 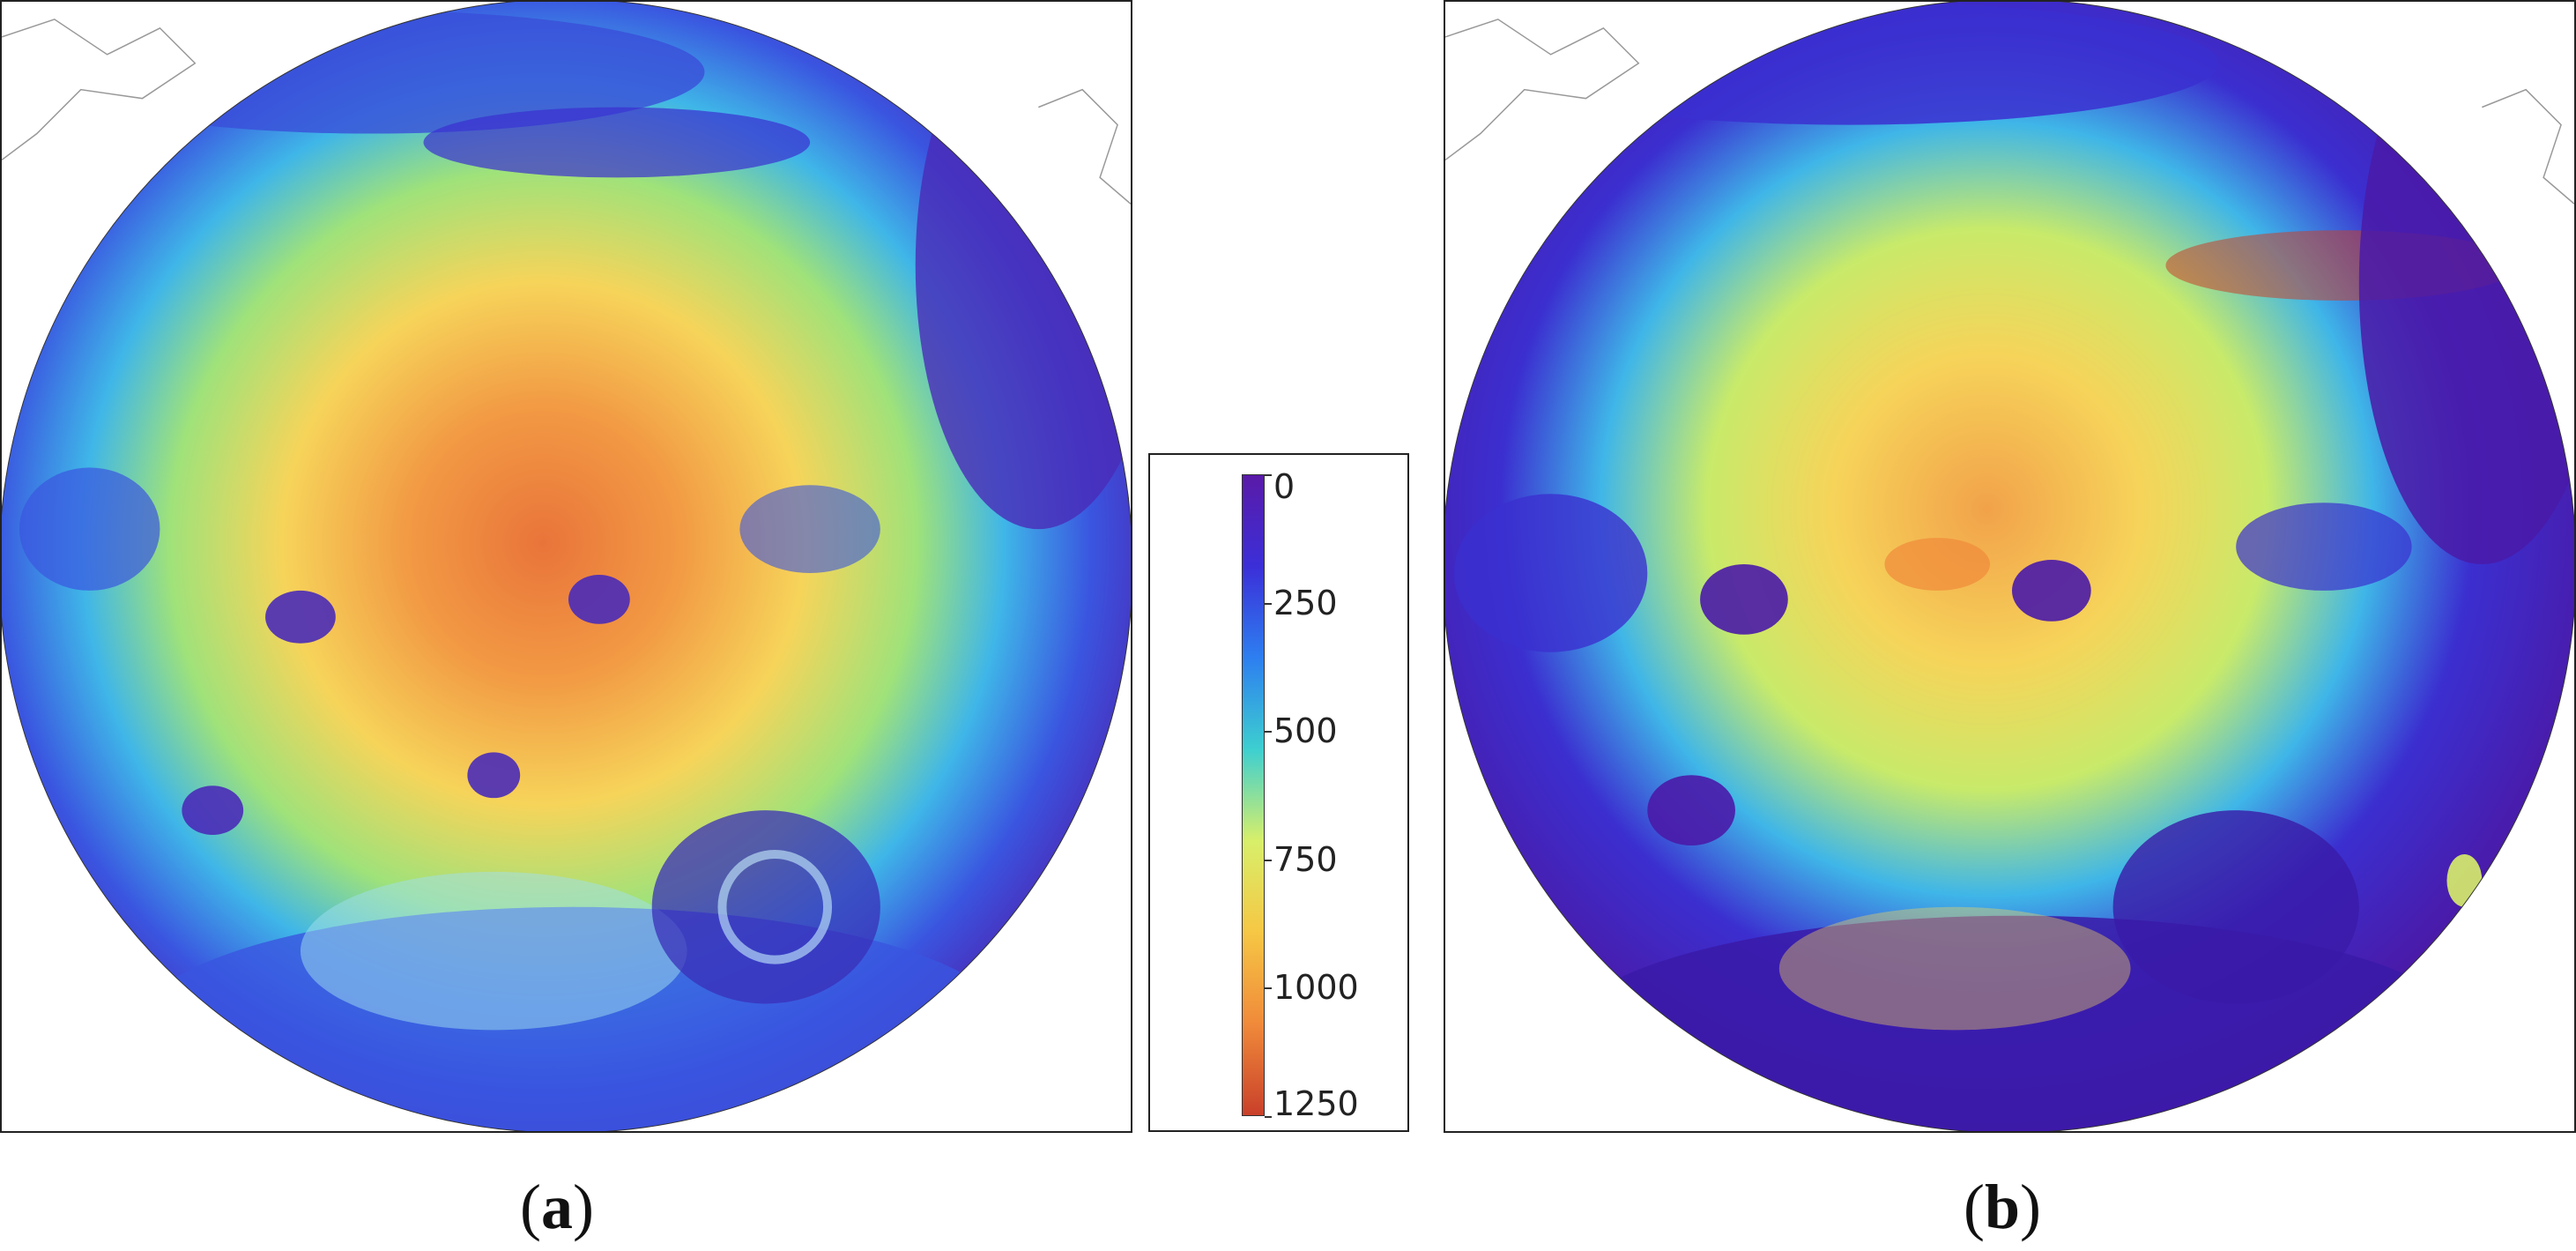 I want to click on panel-caption-a: (a), so click(x=557, y=1207).